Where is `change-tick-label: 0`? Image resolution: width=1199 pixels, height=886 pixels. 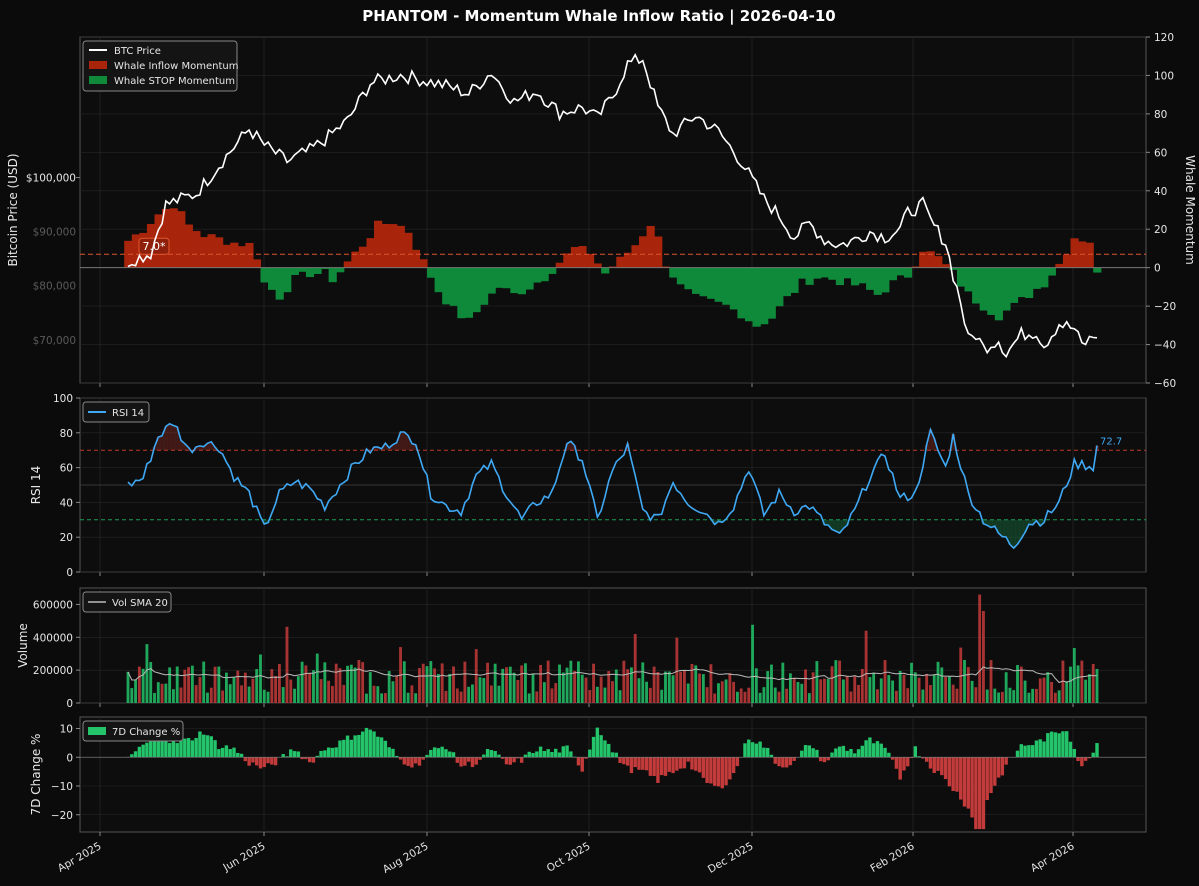
change-tick-label: 0 is located at coordinates (69, 758).